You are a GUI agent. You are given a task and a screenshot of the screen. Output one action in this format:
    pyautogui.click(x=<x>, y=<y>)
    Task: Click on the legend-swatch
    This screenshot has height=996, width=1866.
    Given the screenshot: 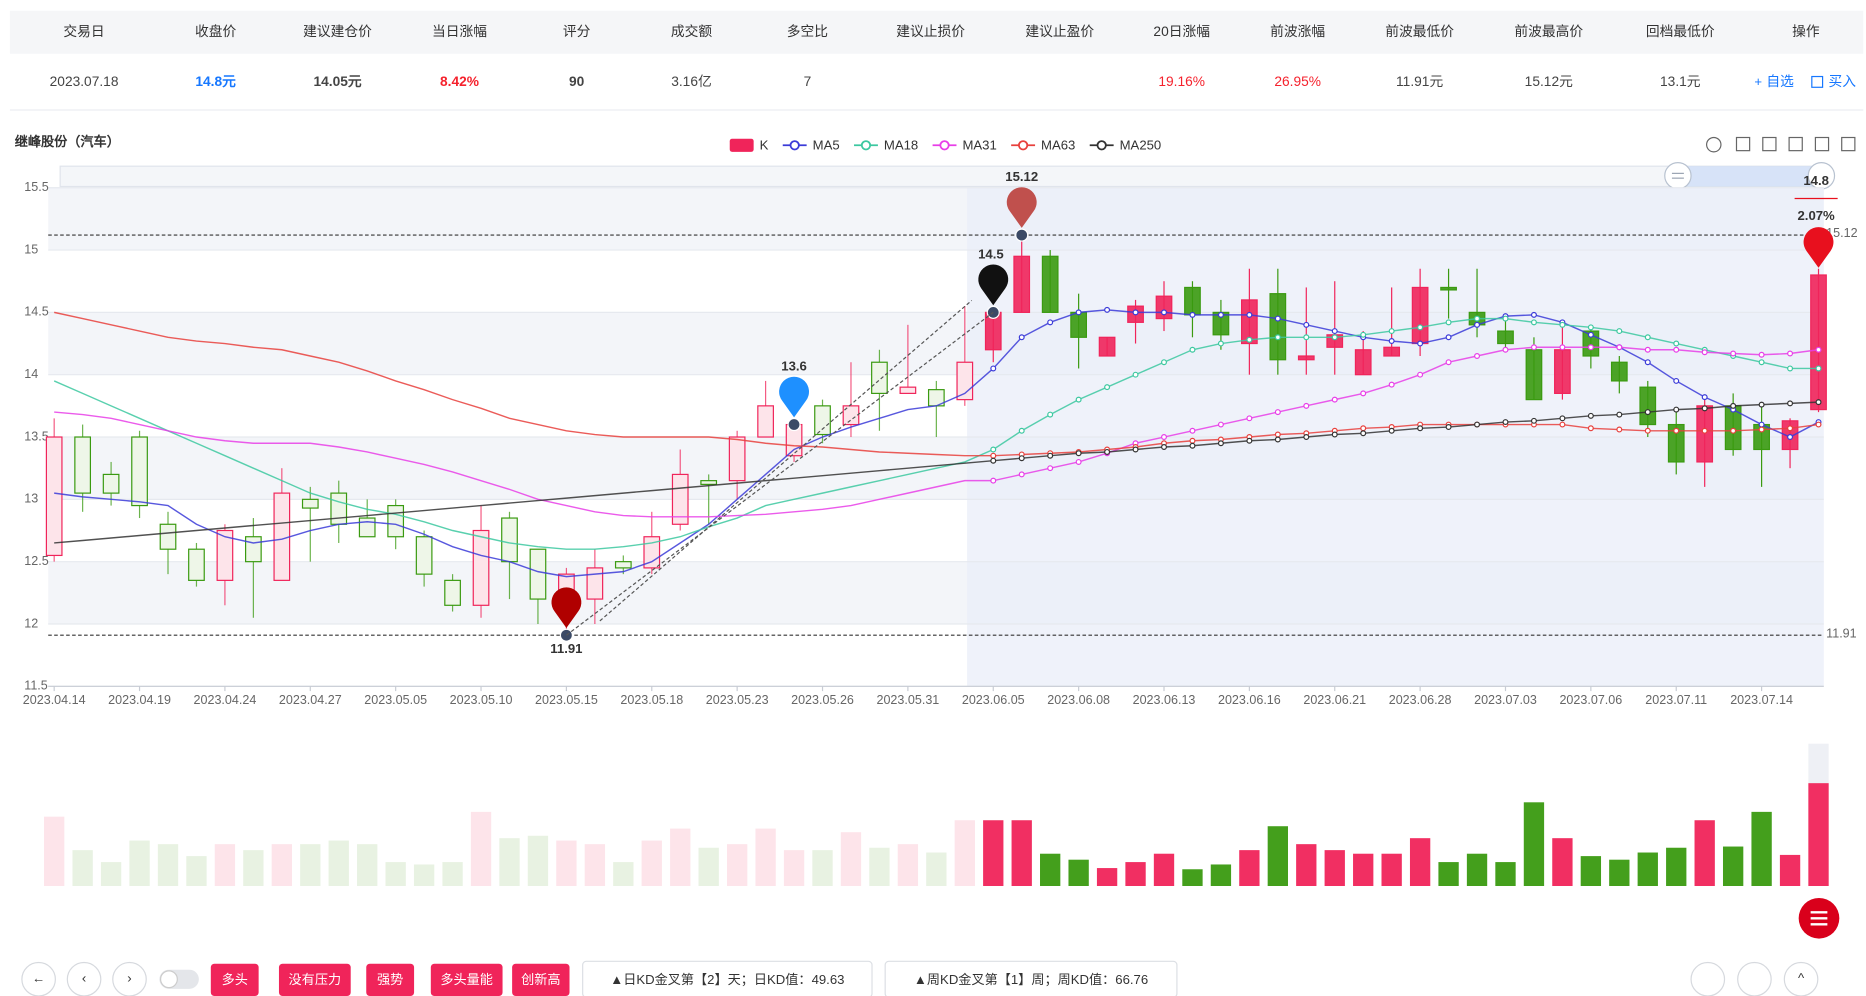 What is the action you would take?
    pyautogui.click(x=794, y=145)
    